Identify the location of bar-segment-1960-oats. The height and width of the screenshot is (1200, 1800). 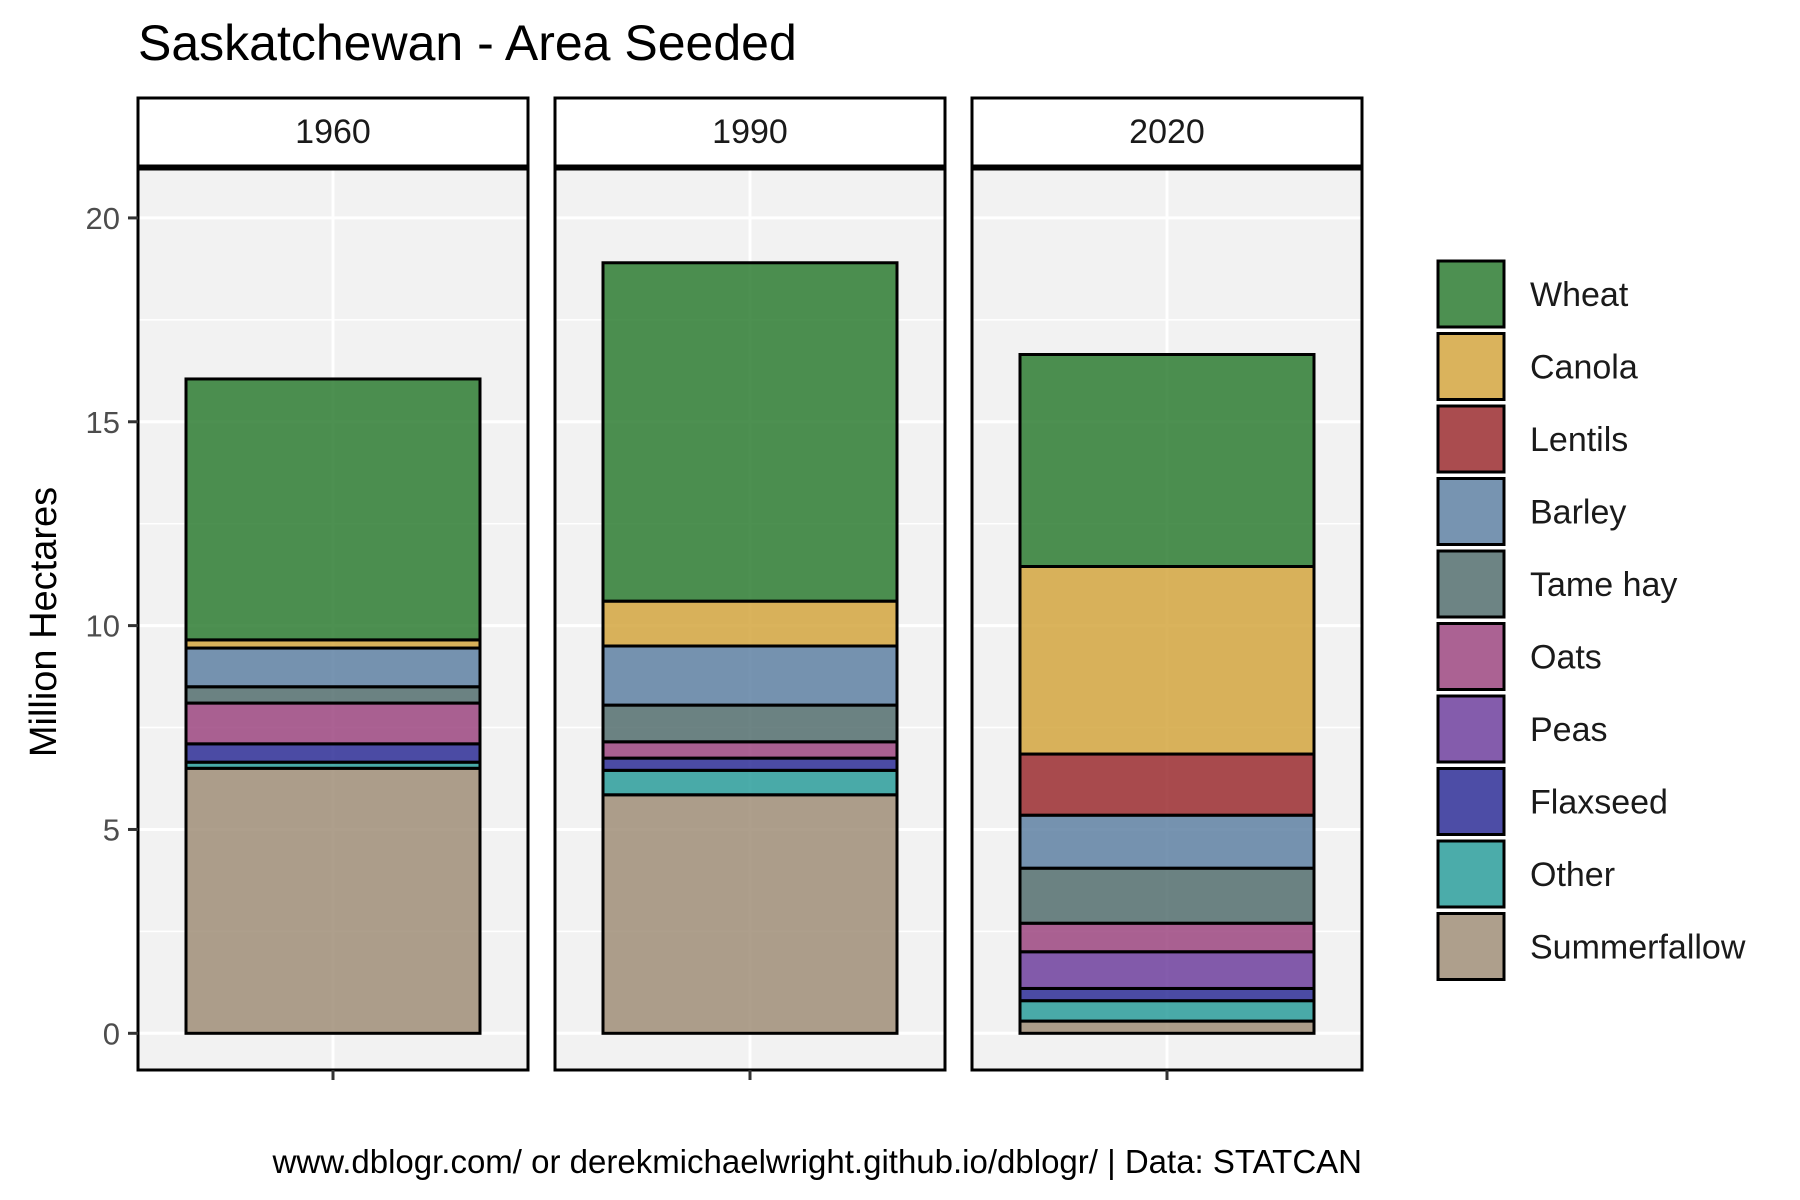
(333, 723).